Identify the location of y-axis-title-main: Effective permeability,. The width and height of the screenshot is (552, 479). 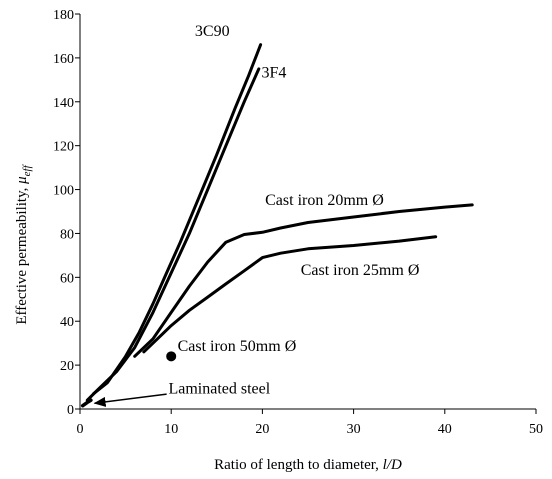
(22, 254).